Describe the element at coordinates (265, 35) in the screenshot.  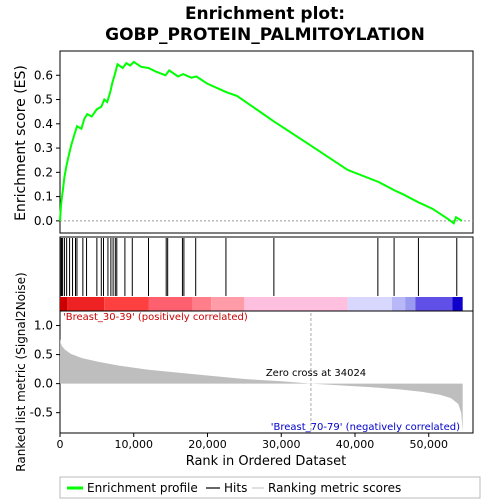
I see `chart-title-line2: GOBP_PROTEIN_PALMITOYLATION` at that location.